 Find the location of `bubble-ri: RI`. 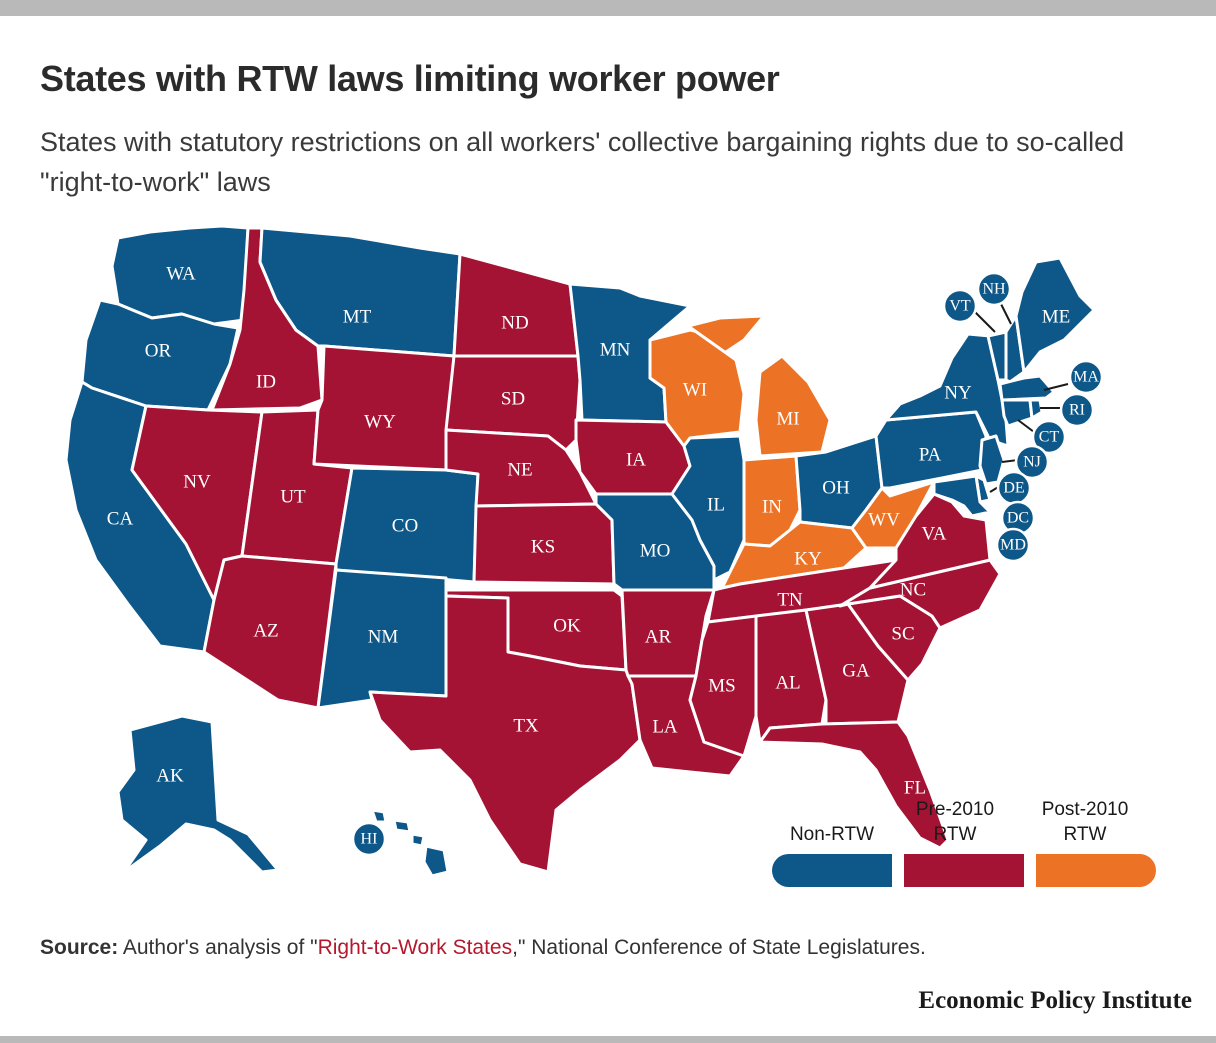

bubble-ri: RI is located at coordinates (1077, 410).